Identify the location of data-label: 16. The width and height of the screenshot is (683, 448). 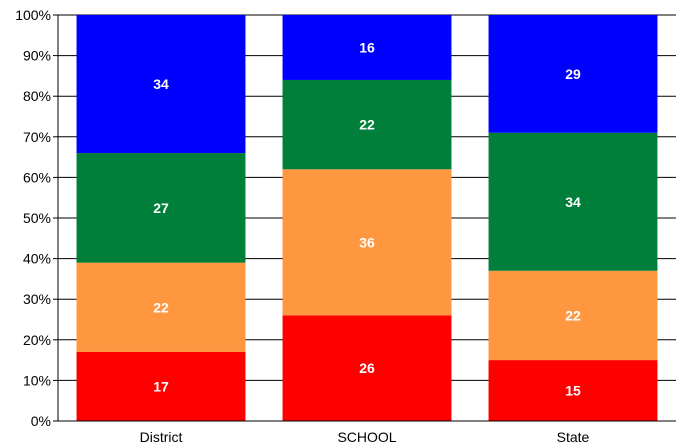
(367, 47).